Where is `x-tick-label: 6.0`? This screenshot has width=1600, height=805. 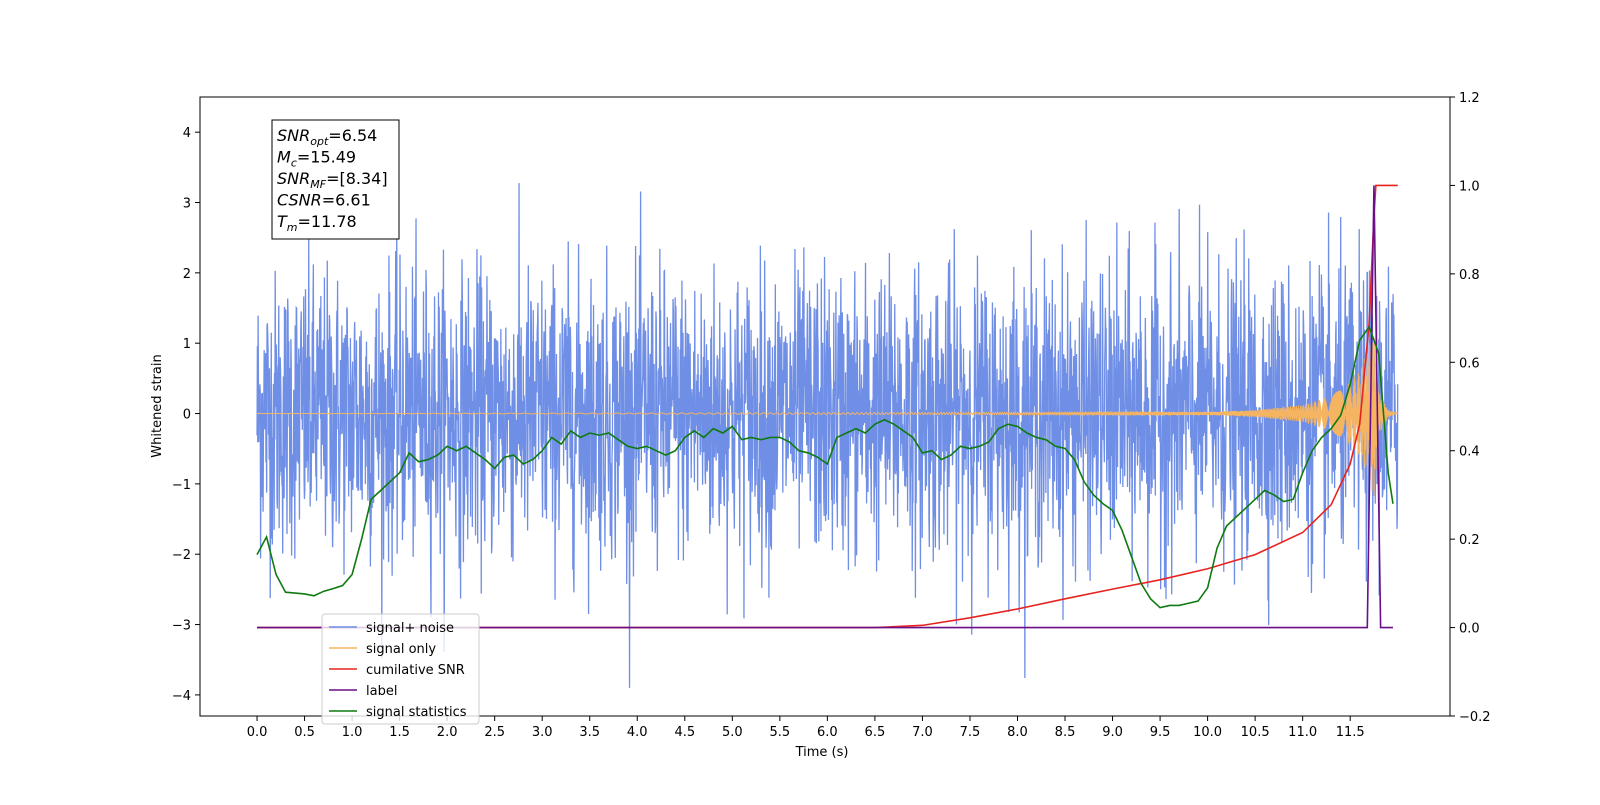 x-tick-label: 6.0 is located at coordinates (827, 732).